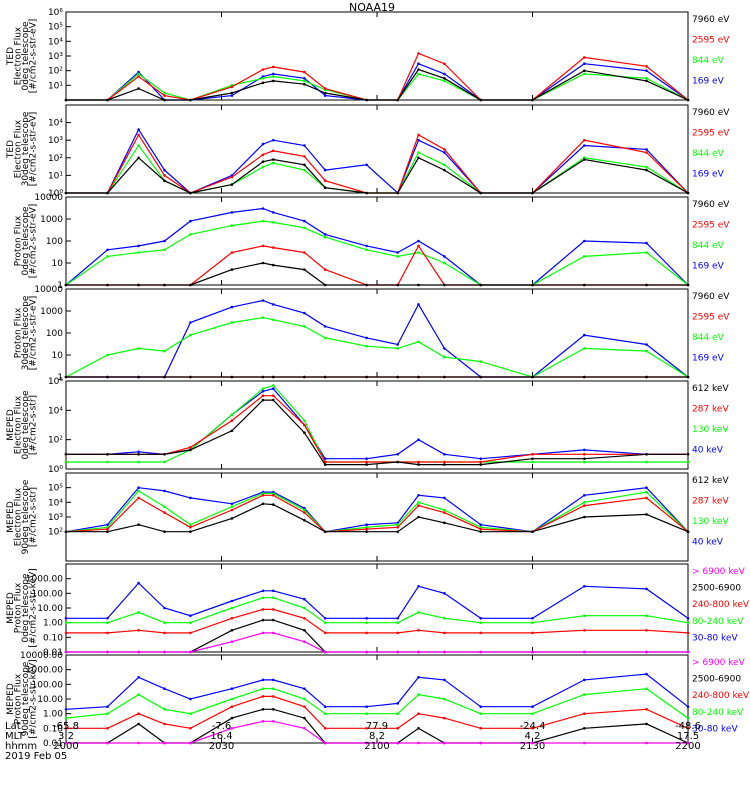 The height and width of the screenshot is (804, 750). What do you see at coordinates (715, 638) in the screenshot?
I see `legend-entry: 30-80 keV` at bounding box center [715, 638].